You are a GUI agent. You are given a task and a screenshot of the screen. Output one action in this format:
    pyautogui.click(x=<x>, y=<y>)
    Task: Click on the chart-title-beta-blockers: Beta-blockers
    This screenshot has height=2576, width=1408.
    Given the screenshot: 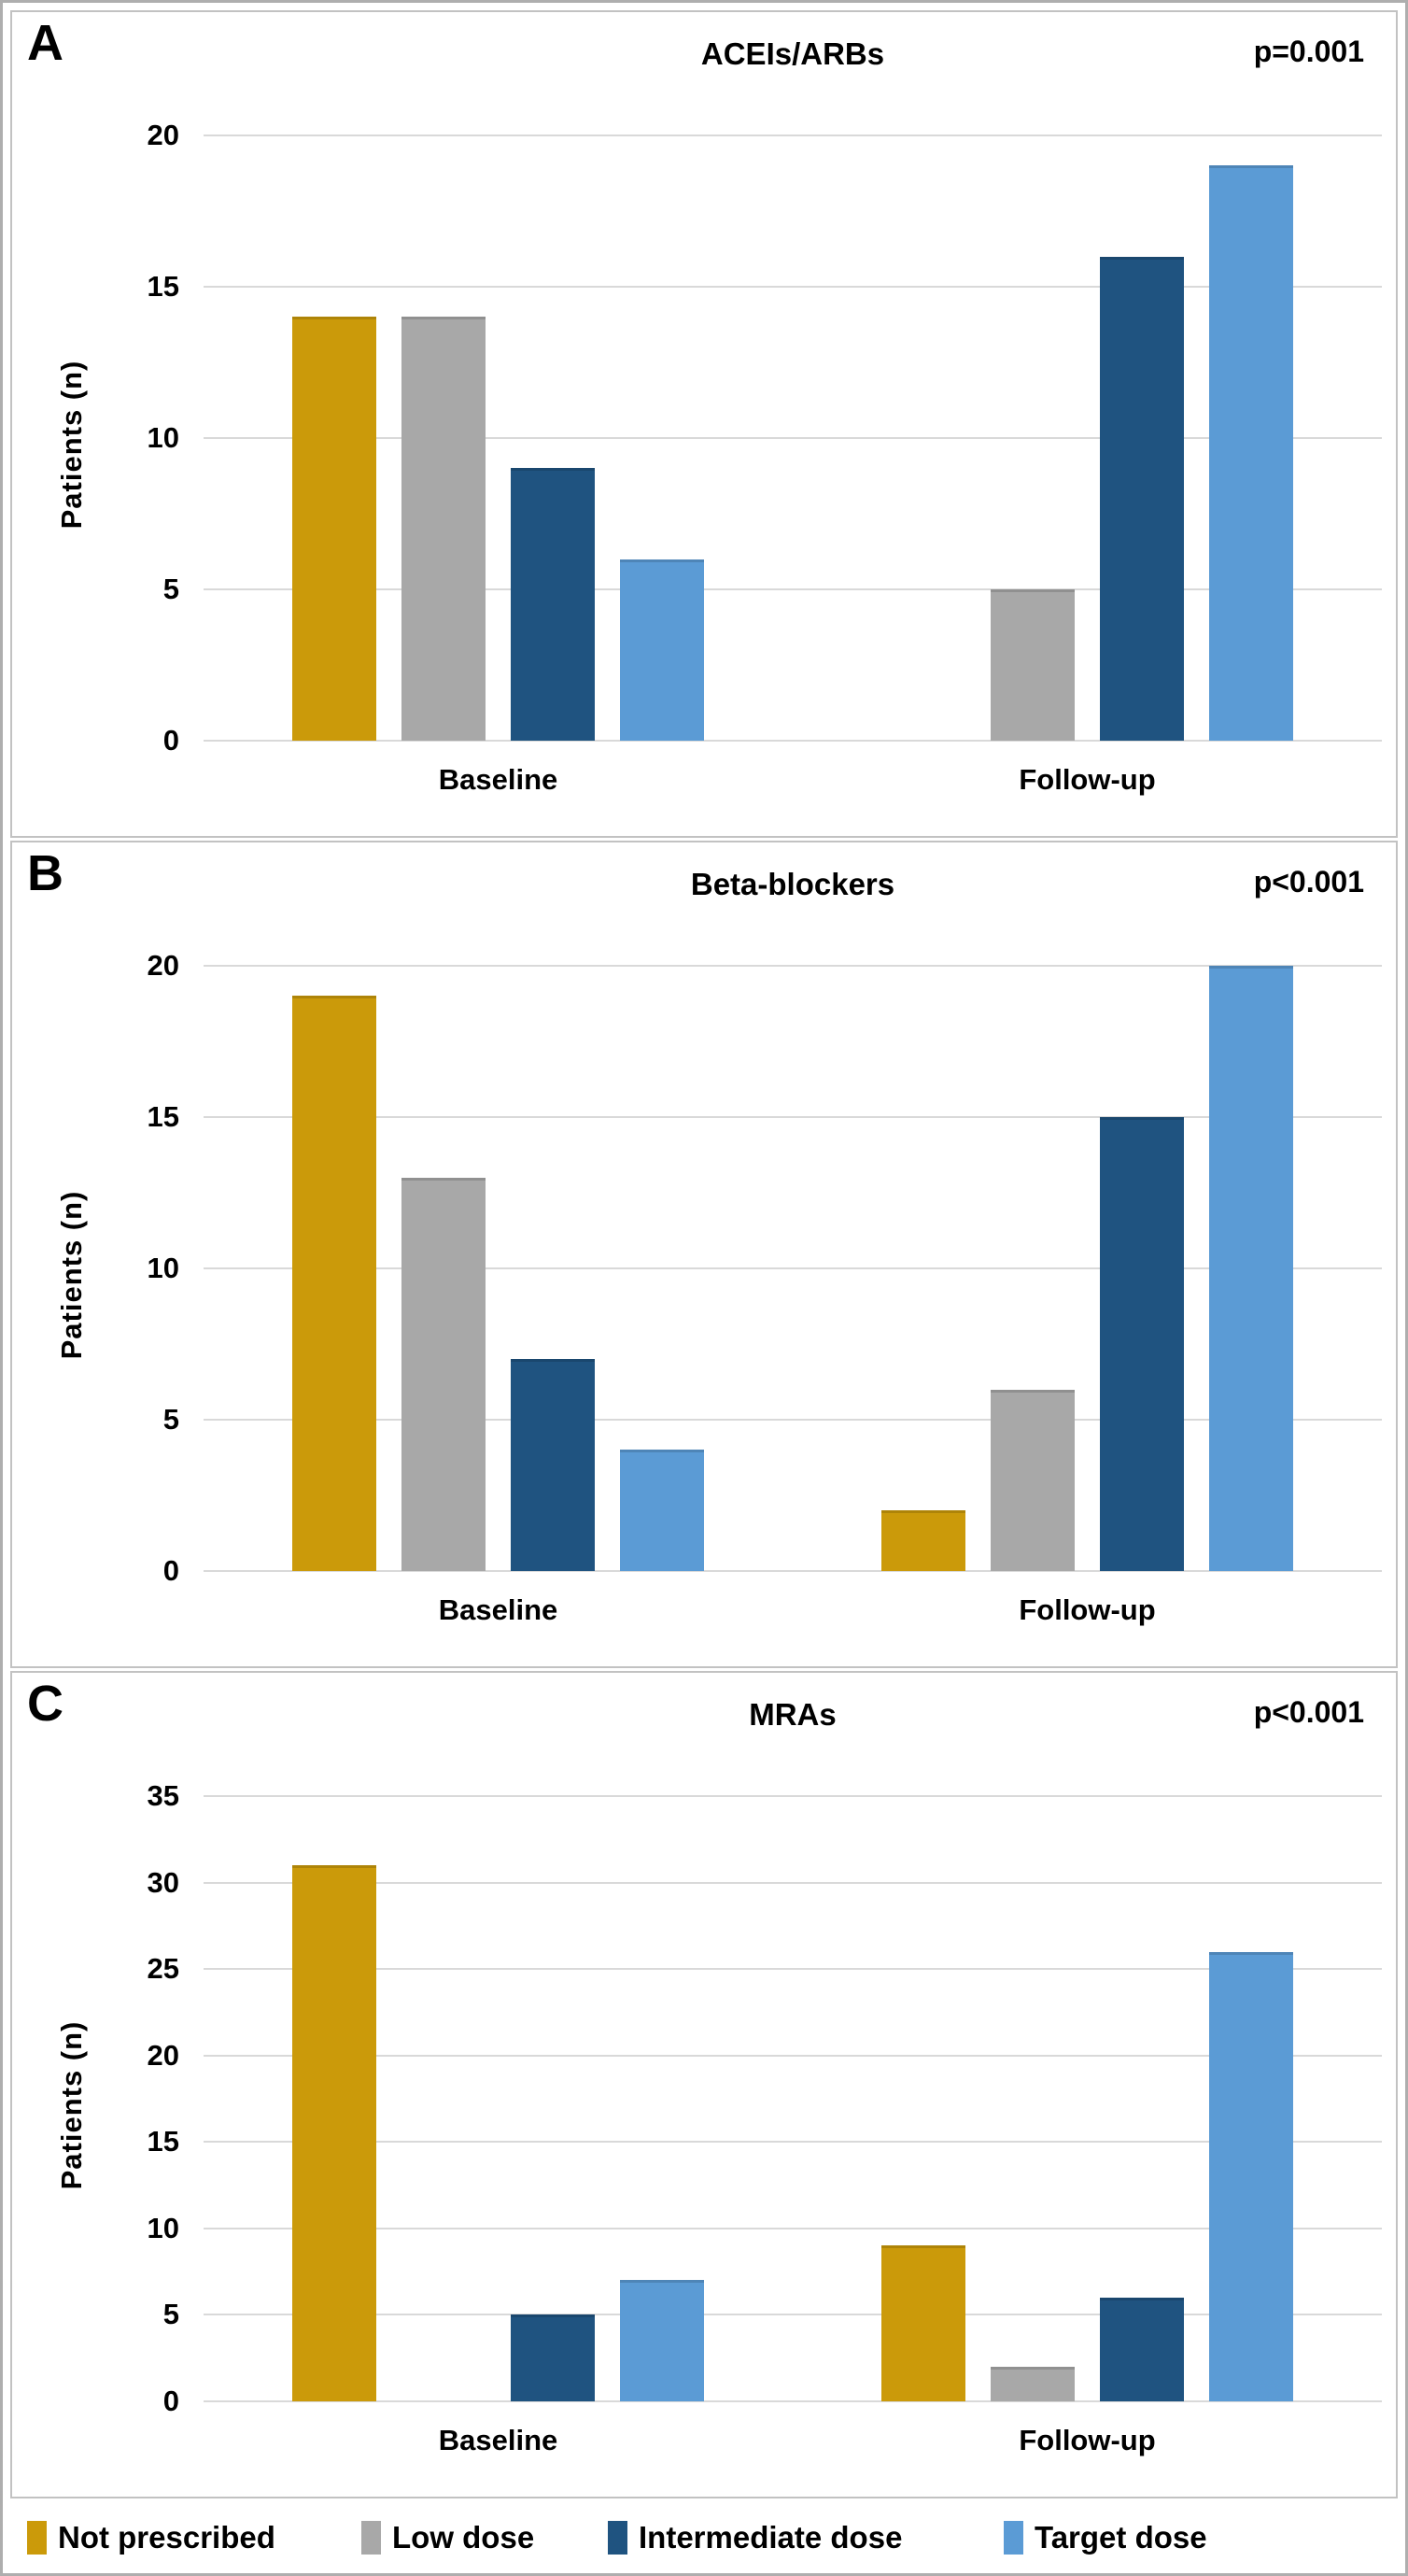 What is the action you would take?
    pyautogui.click(x=792, y=884)
    